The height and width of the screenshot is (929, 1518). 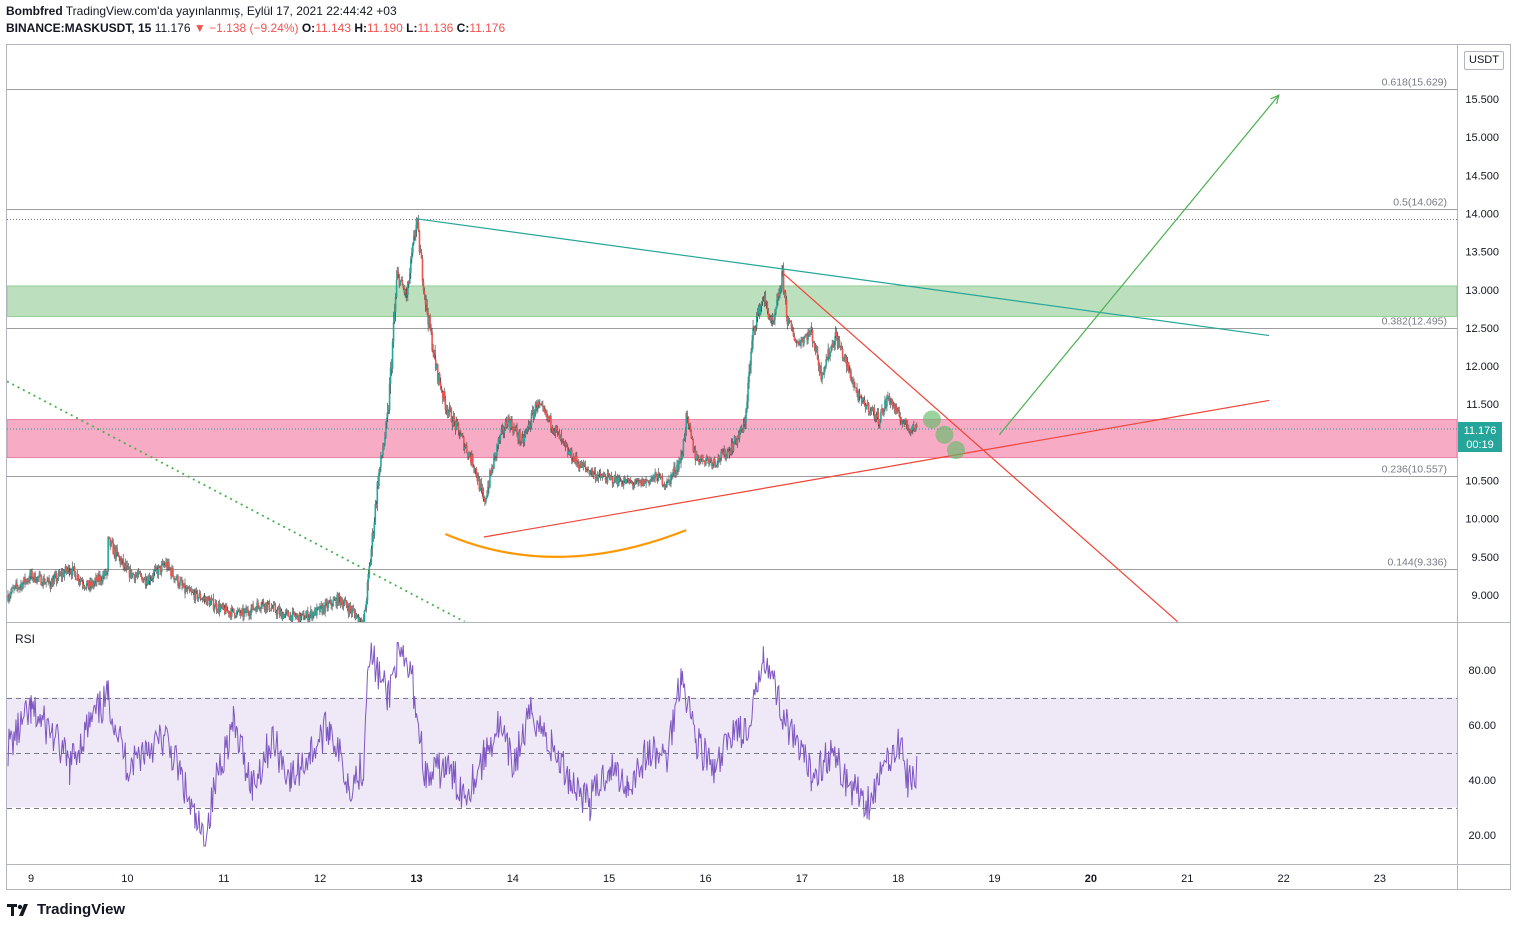 I want to click on fib-label-4: 0.144(9.336), so click(x=1417, y=563).